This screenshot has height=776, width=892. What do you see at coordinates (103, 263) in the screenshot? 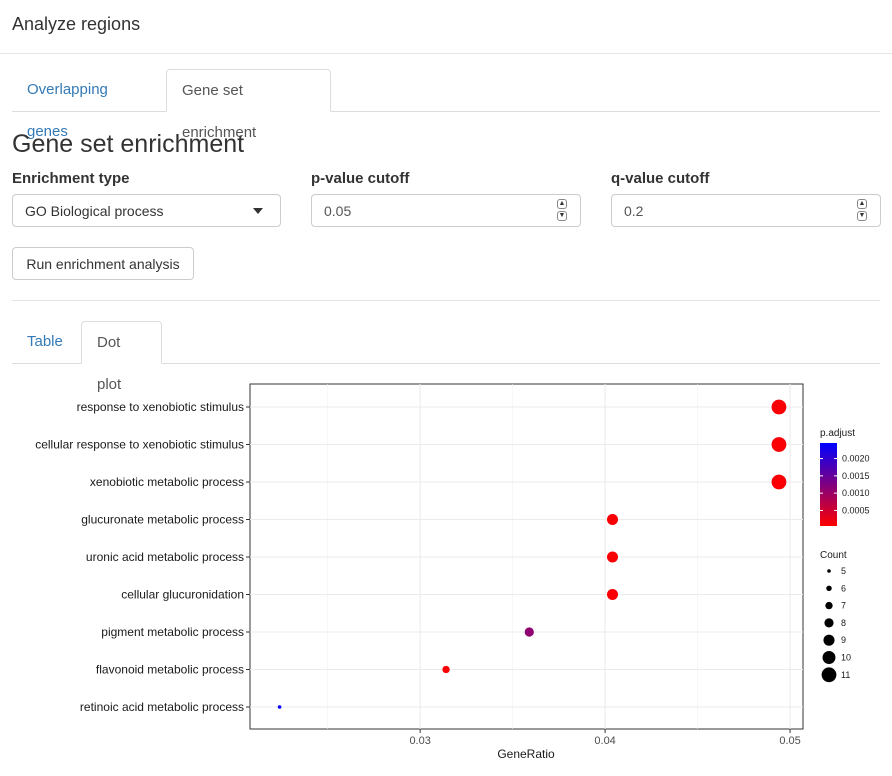
I see `run-enrichment-button: Run enrichment analysis` at bounding box center [103, 263].